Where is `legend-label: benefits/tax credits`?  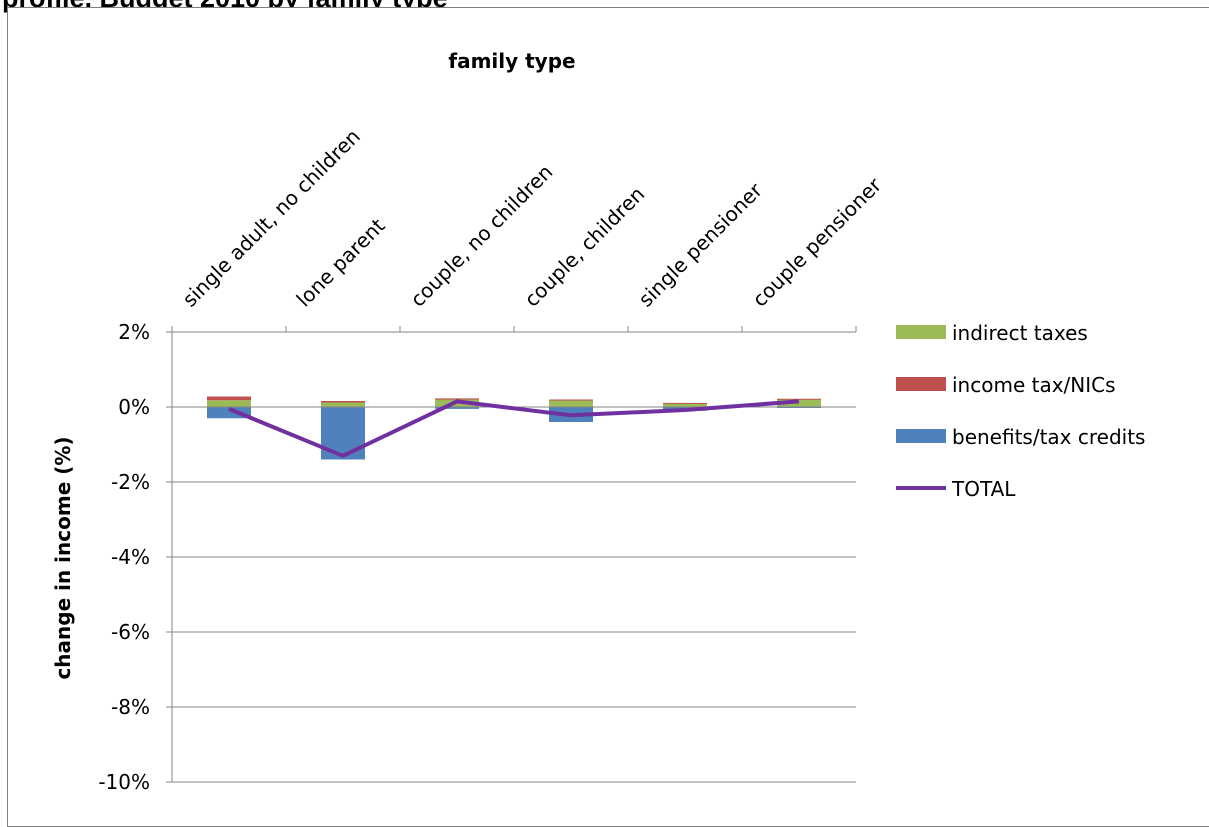
legend-label: benefits/tax credits is located at coordinates (1048, 437).